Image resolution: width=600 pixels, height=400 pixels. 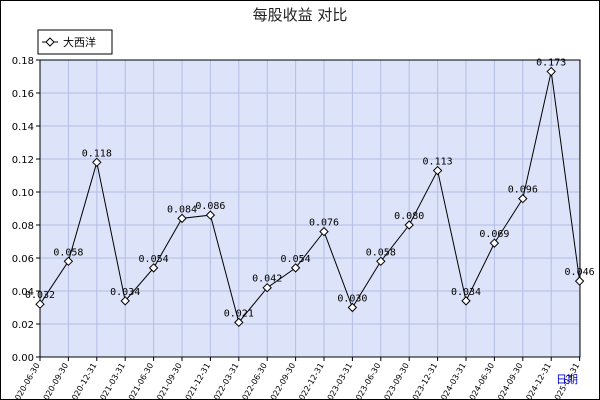 I want to click on x-tick-label: 2022-09-30, so click(x=281, y=381).